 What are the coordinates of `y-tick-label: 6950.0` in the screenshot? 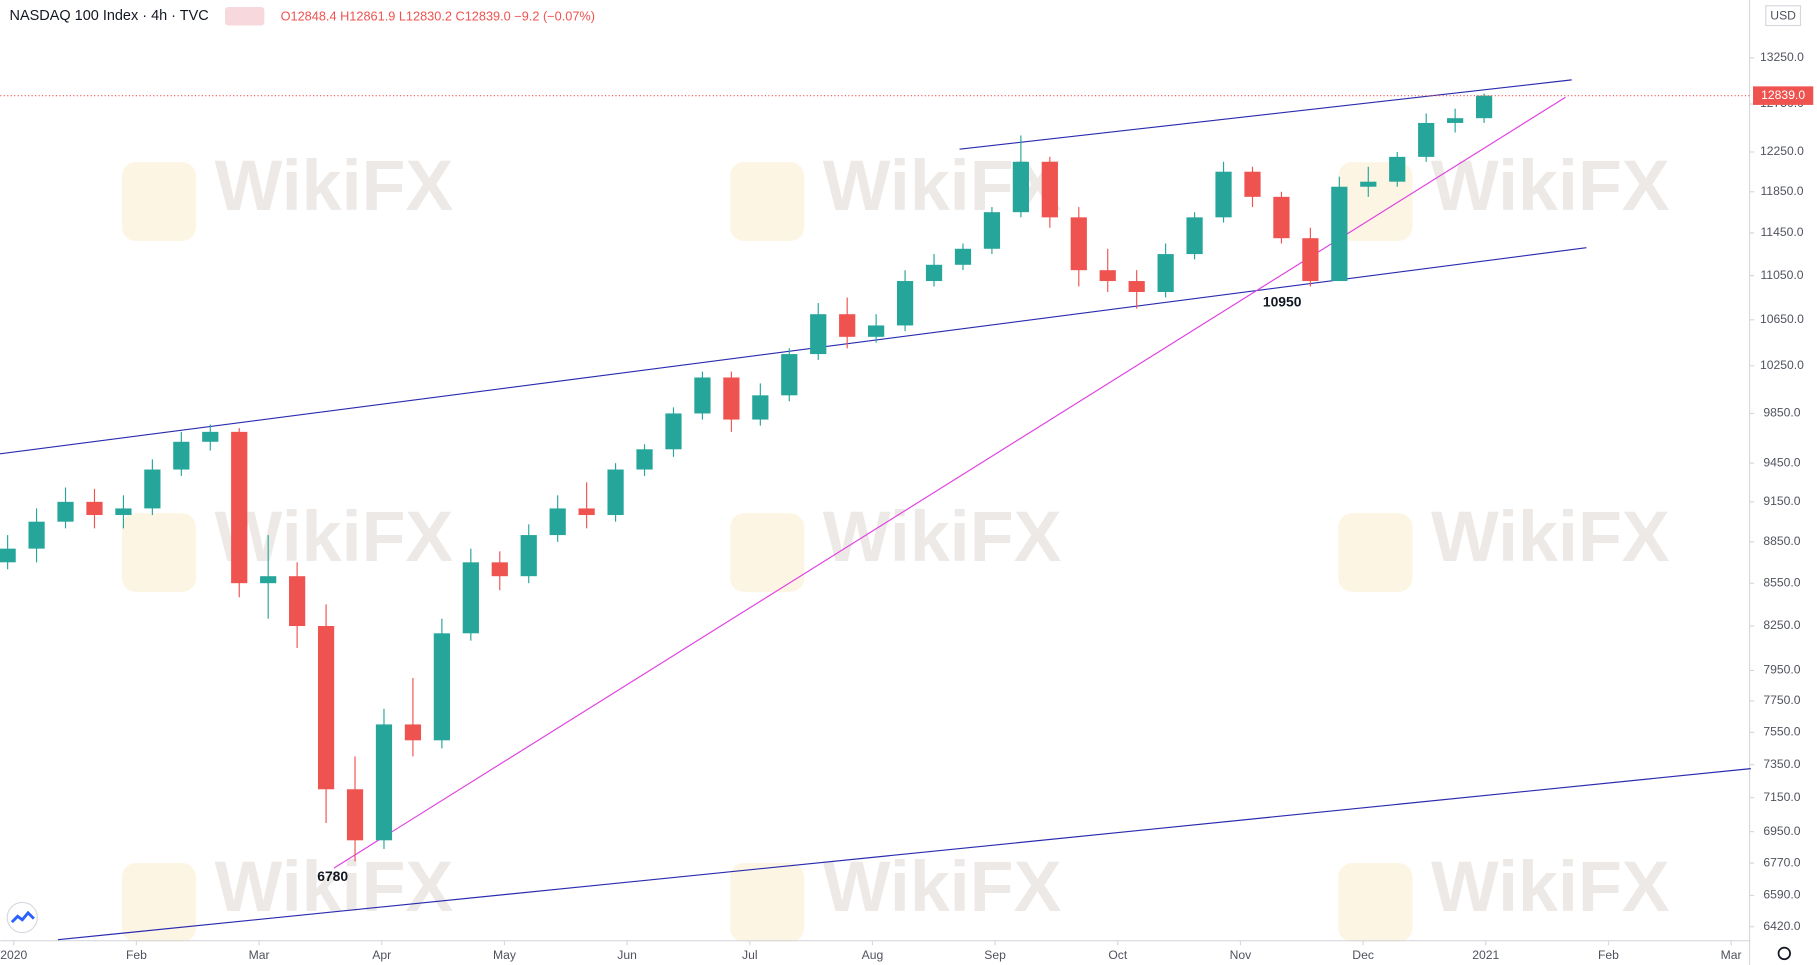 It's located at (1781, 831).